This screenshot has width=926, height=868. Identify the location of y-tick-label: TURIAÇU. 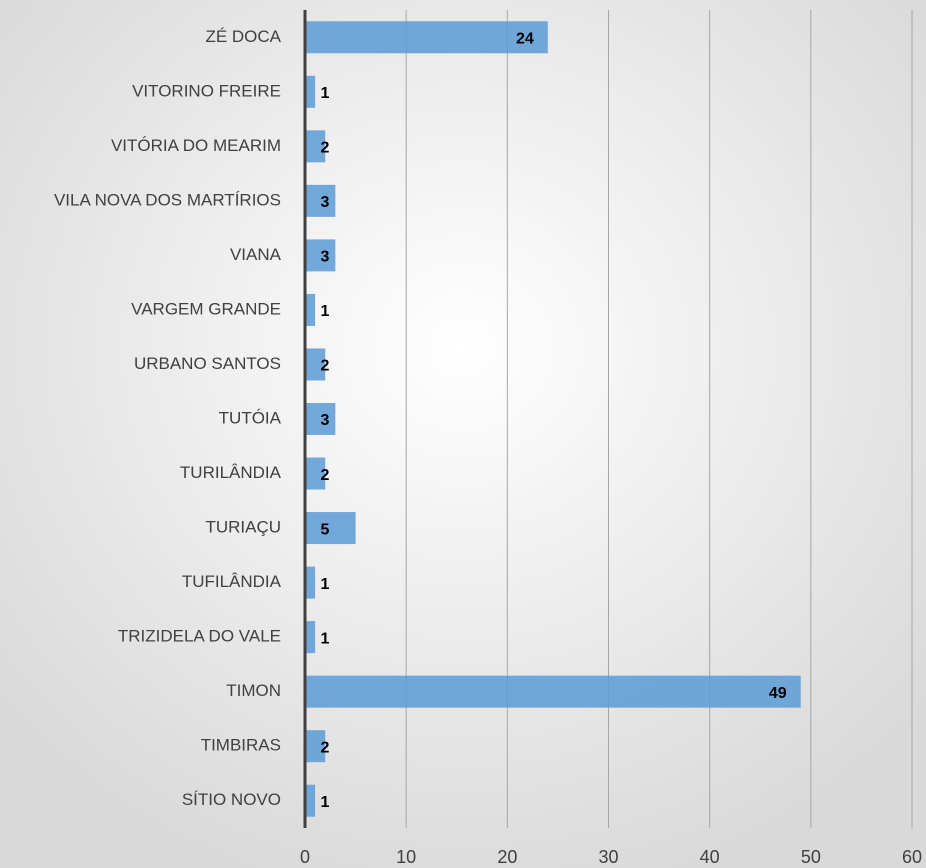
(243, 527).